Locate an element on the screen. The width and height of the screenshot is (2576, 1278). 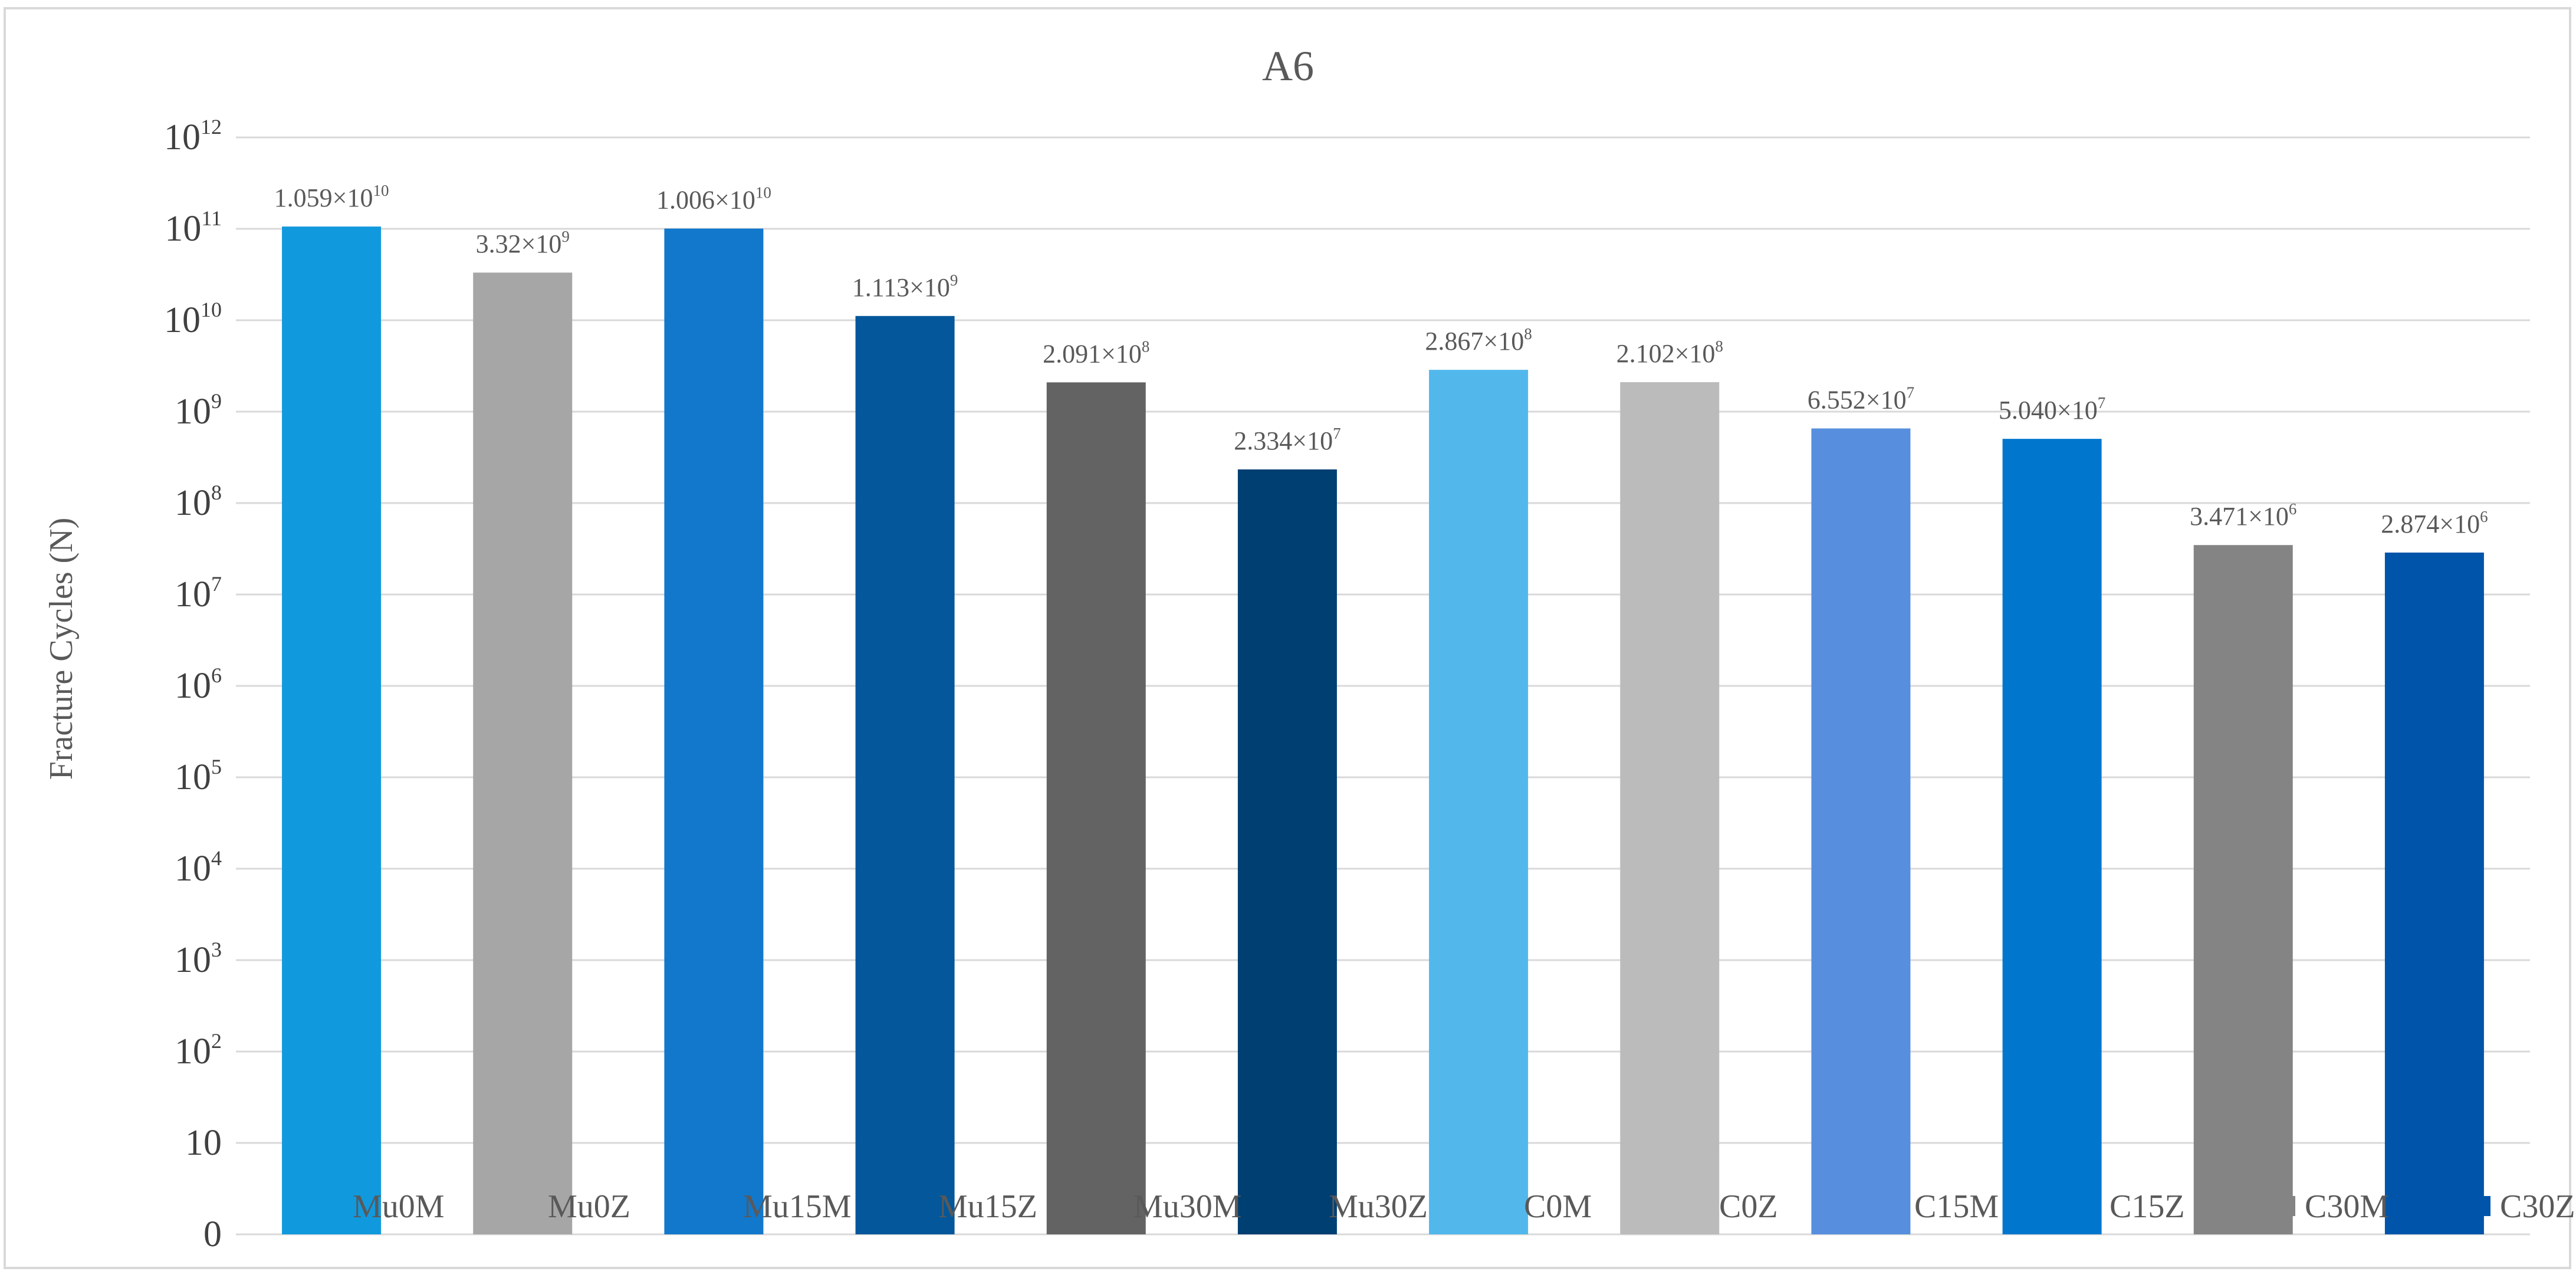
data-label-c15m: 6.552×10⁷ is located at coordinates (1861, 398).